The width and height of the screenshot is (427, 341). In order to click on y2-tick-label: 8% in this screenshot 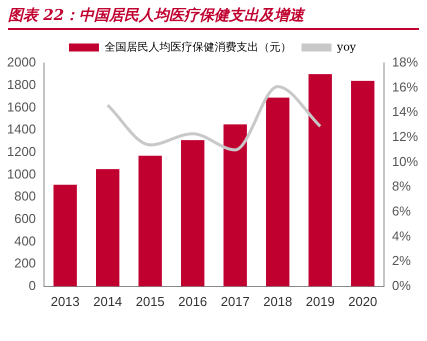, I will do `click(402, 186)`.